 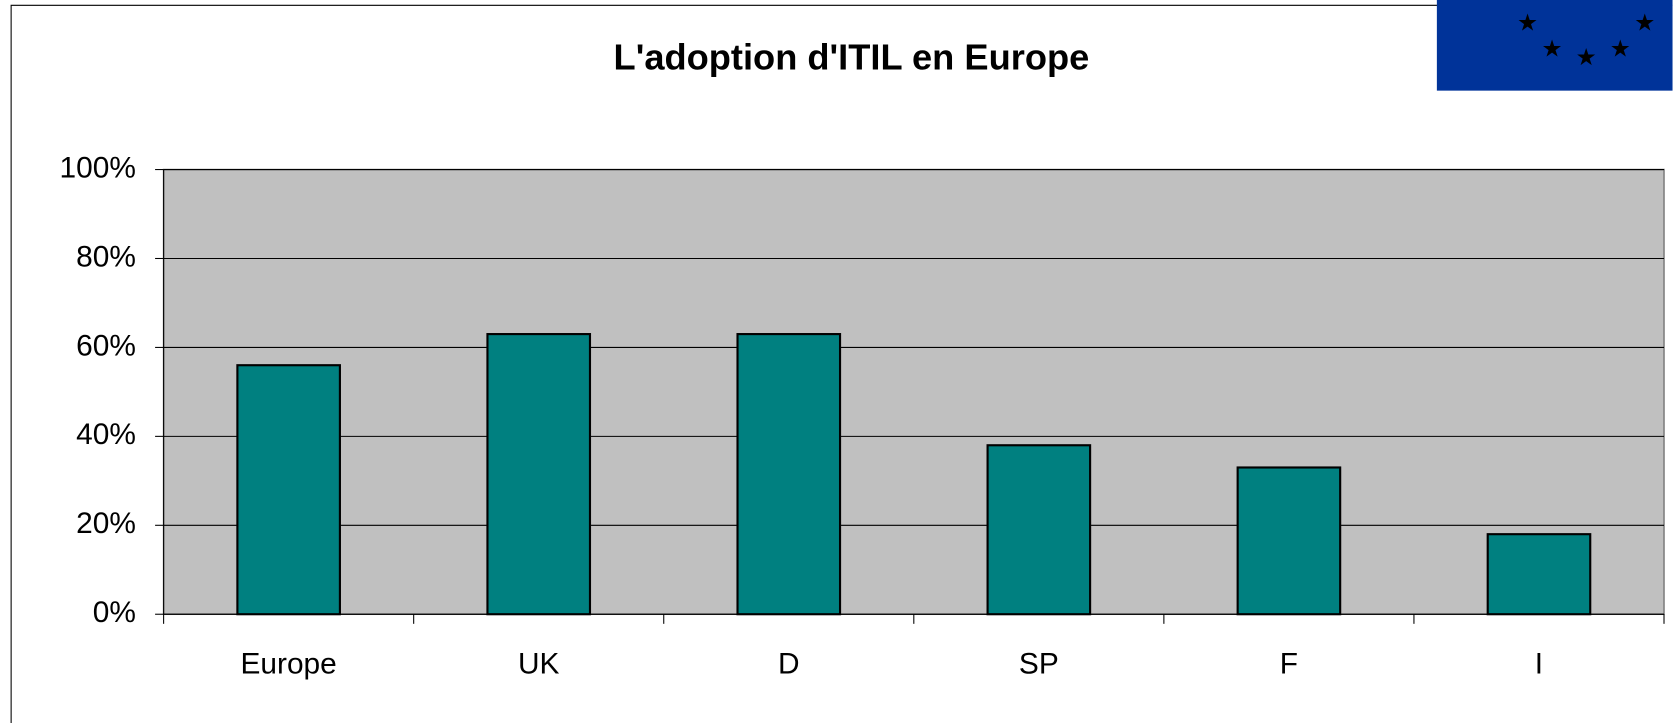 I want to click on x-tick-label: I, so click(x=1539, y=663).